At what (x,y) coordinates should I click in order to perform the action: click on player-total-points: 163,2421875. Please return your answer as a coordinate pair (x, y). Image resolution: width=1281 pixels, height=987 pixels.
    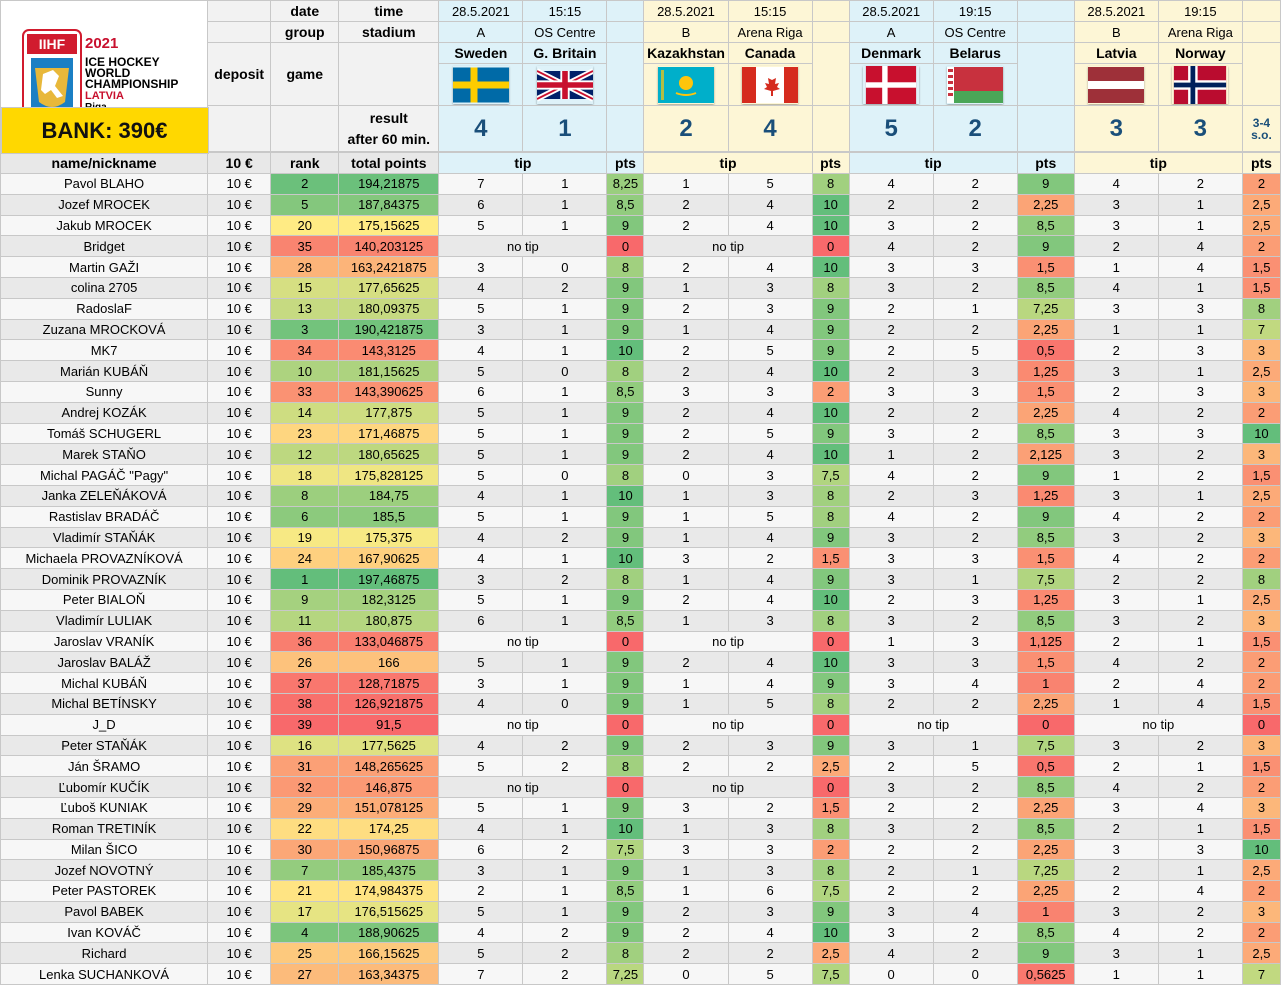
    Looking at the image, I should click on (389, 267).